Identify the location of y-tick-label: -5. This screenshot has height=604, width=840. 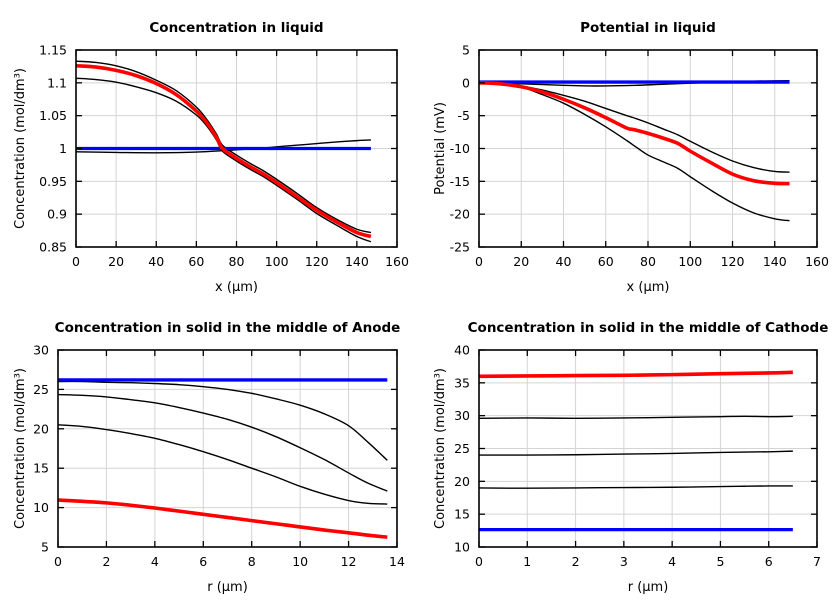
(464, 115).